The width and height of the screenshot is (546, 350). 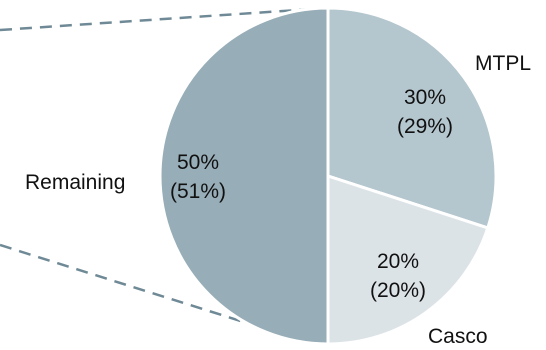 I want to click on data-label-casco-percent: 20%, so click(x=398, y=261).